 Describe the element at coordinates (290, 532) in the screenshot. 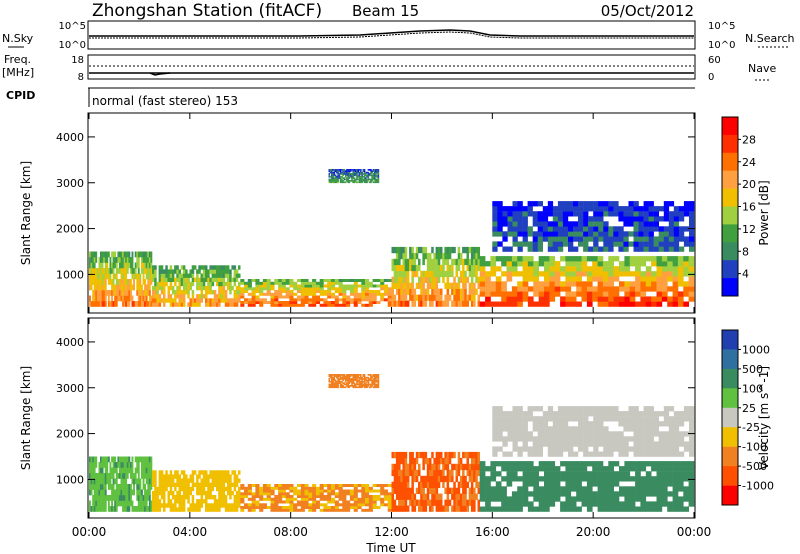

I see `x-tick-label: 08:00` at that location.